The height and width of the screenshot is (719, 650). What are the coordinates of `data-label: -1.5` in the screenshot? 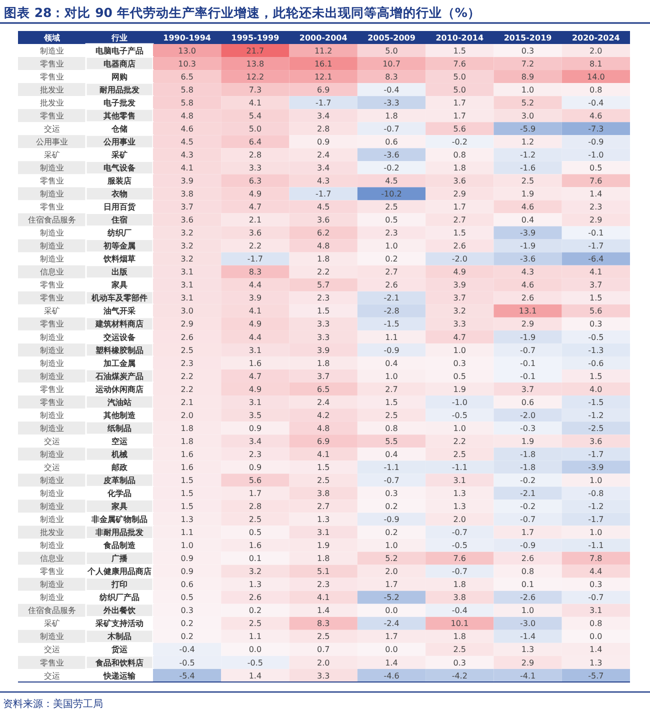 It's located at (596, 402).